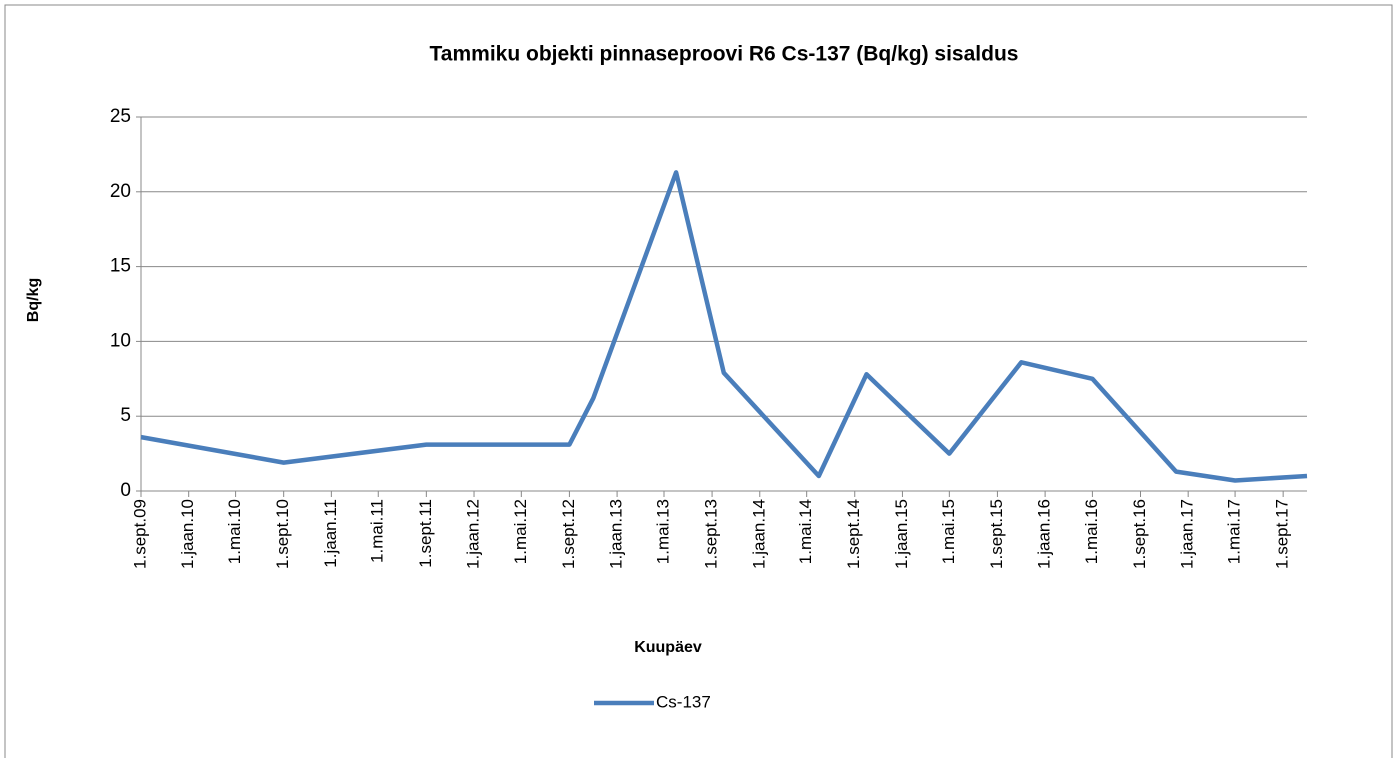  What do you see at coordinates (1091, 531) in the screenshot?
I see `x-tick-label: 1.mai.16` at bounding box center [1091, 531].